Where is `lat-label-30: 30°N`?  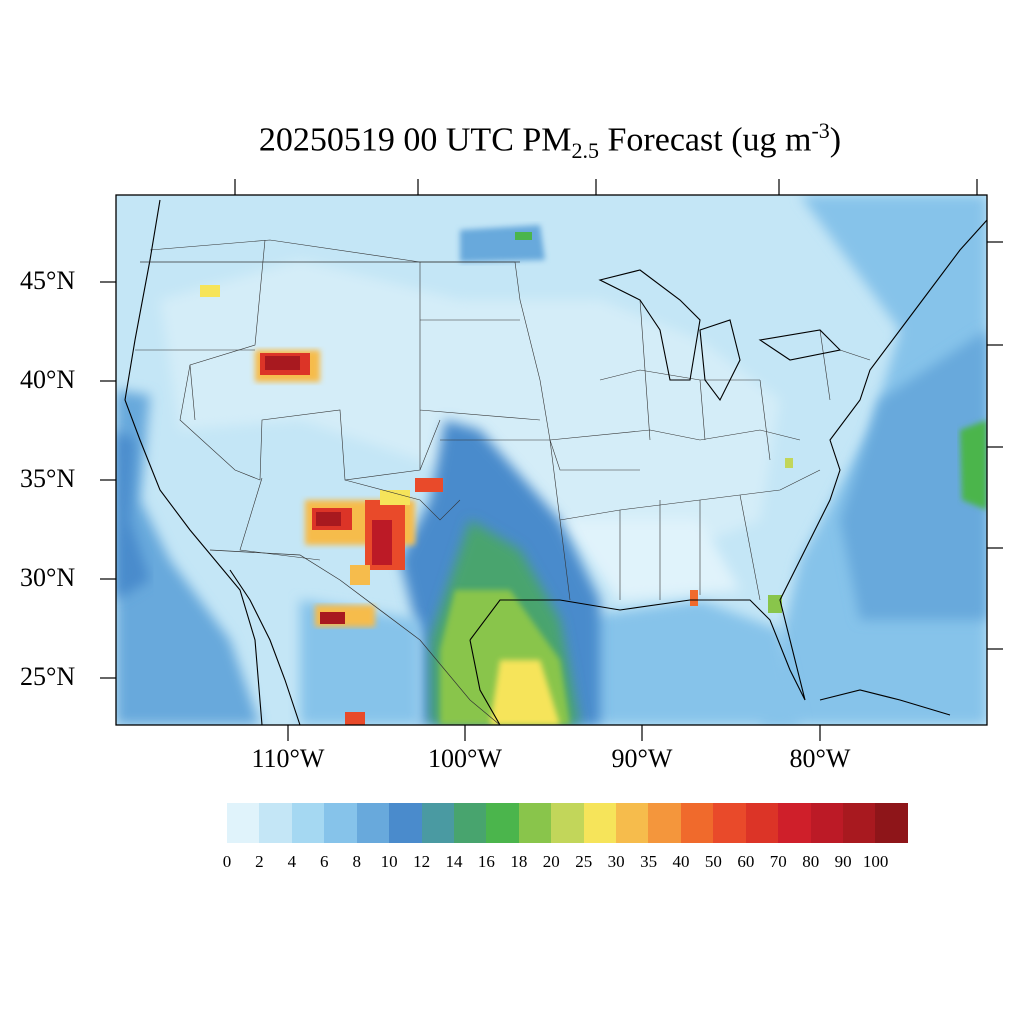 lat-label-30: 30°N is located at coordinates (48, 577).